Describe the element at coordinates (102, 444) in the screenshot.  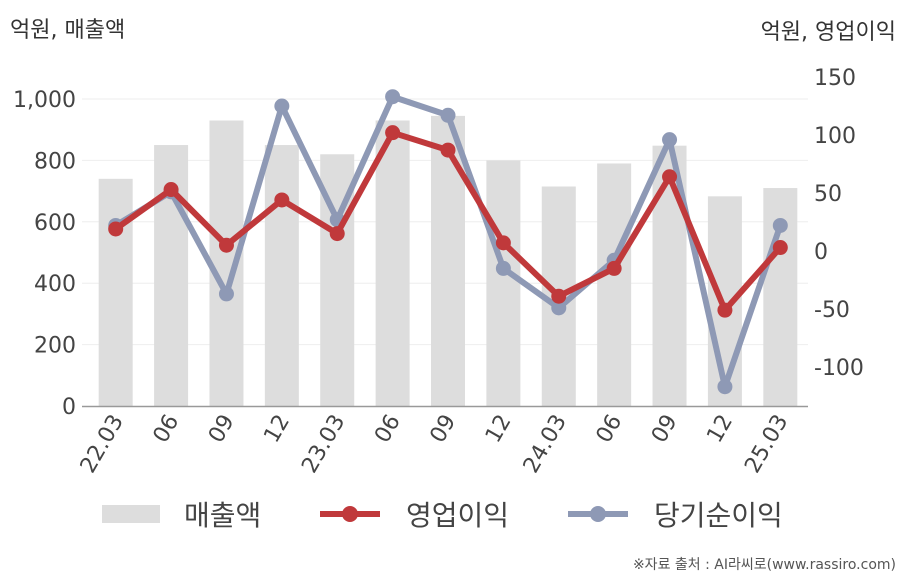
I see `x-tick-label: 22.03` at that location.